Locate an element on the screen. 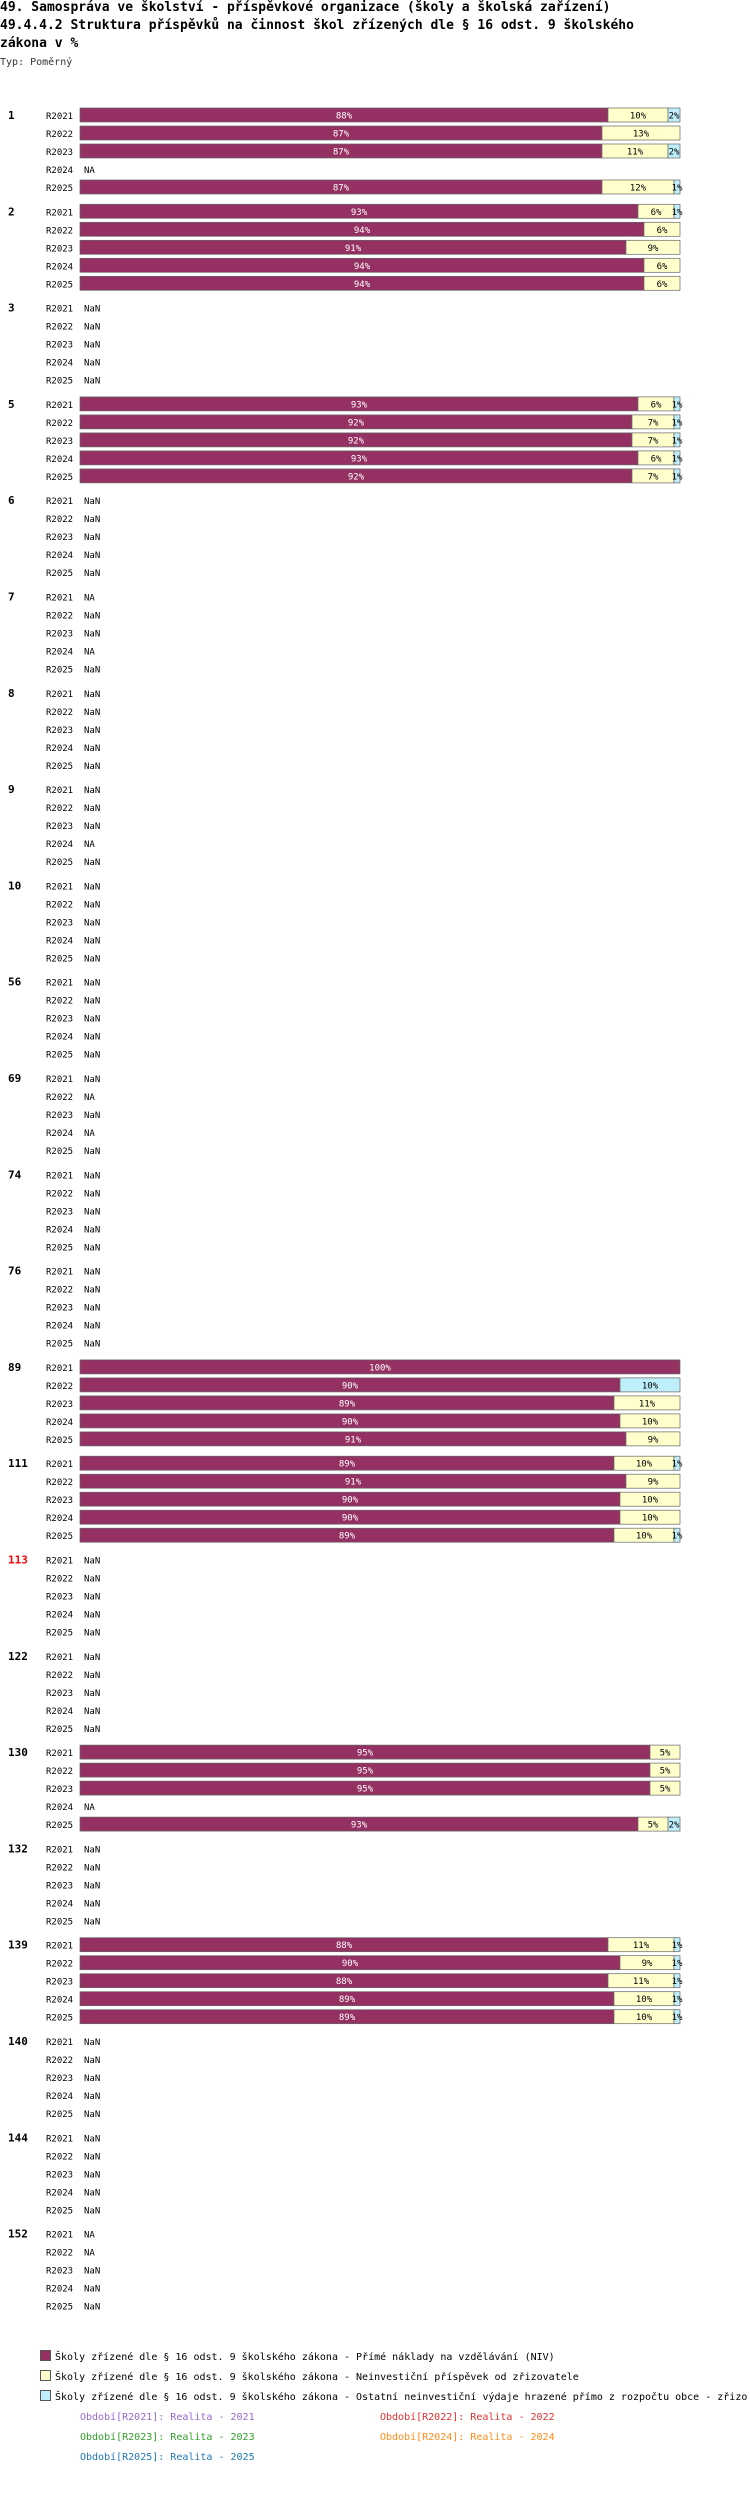 Image resolution: width=750 pixels, height=2512 pixels. bar-value-label: 92% is located at coordinates (356, 441).